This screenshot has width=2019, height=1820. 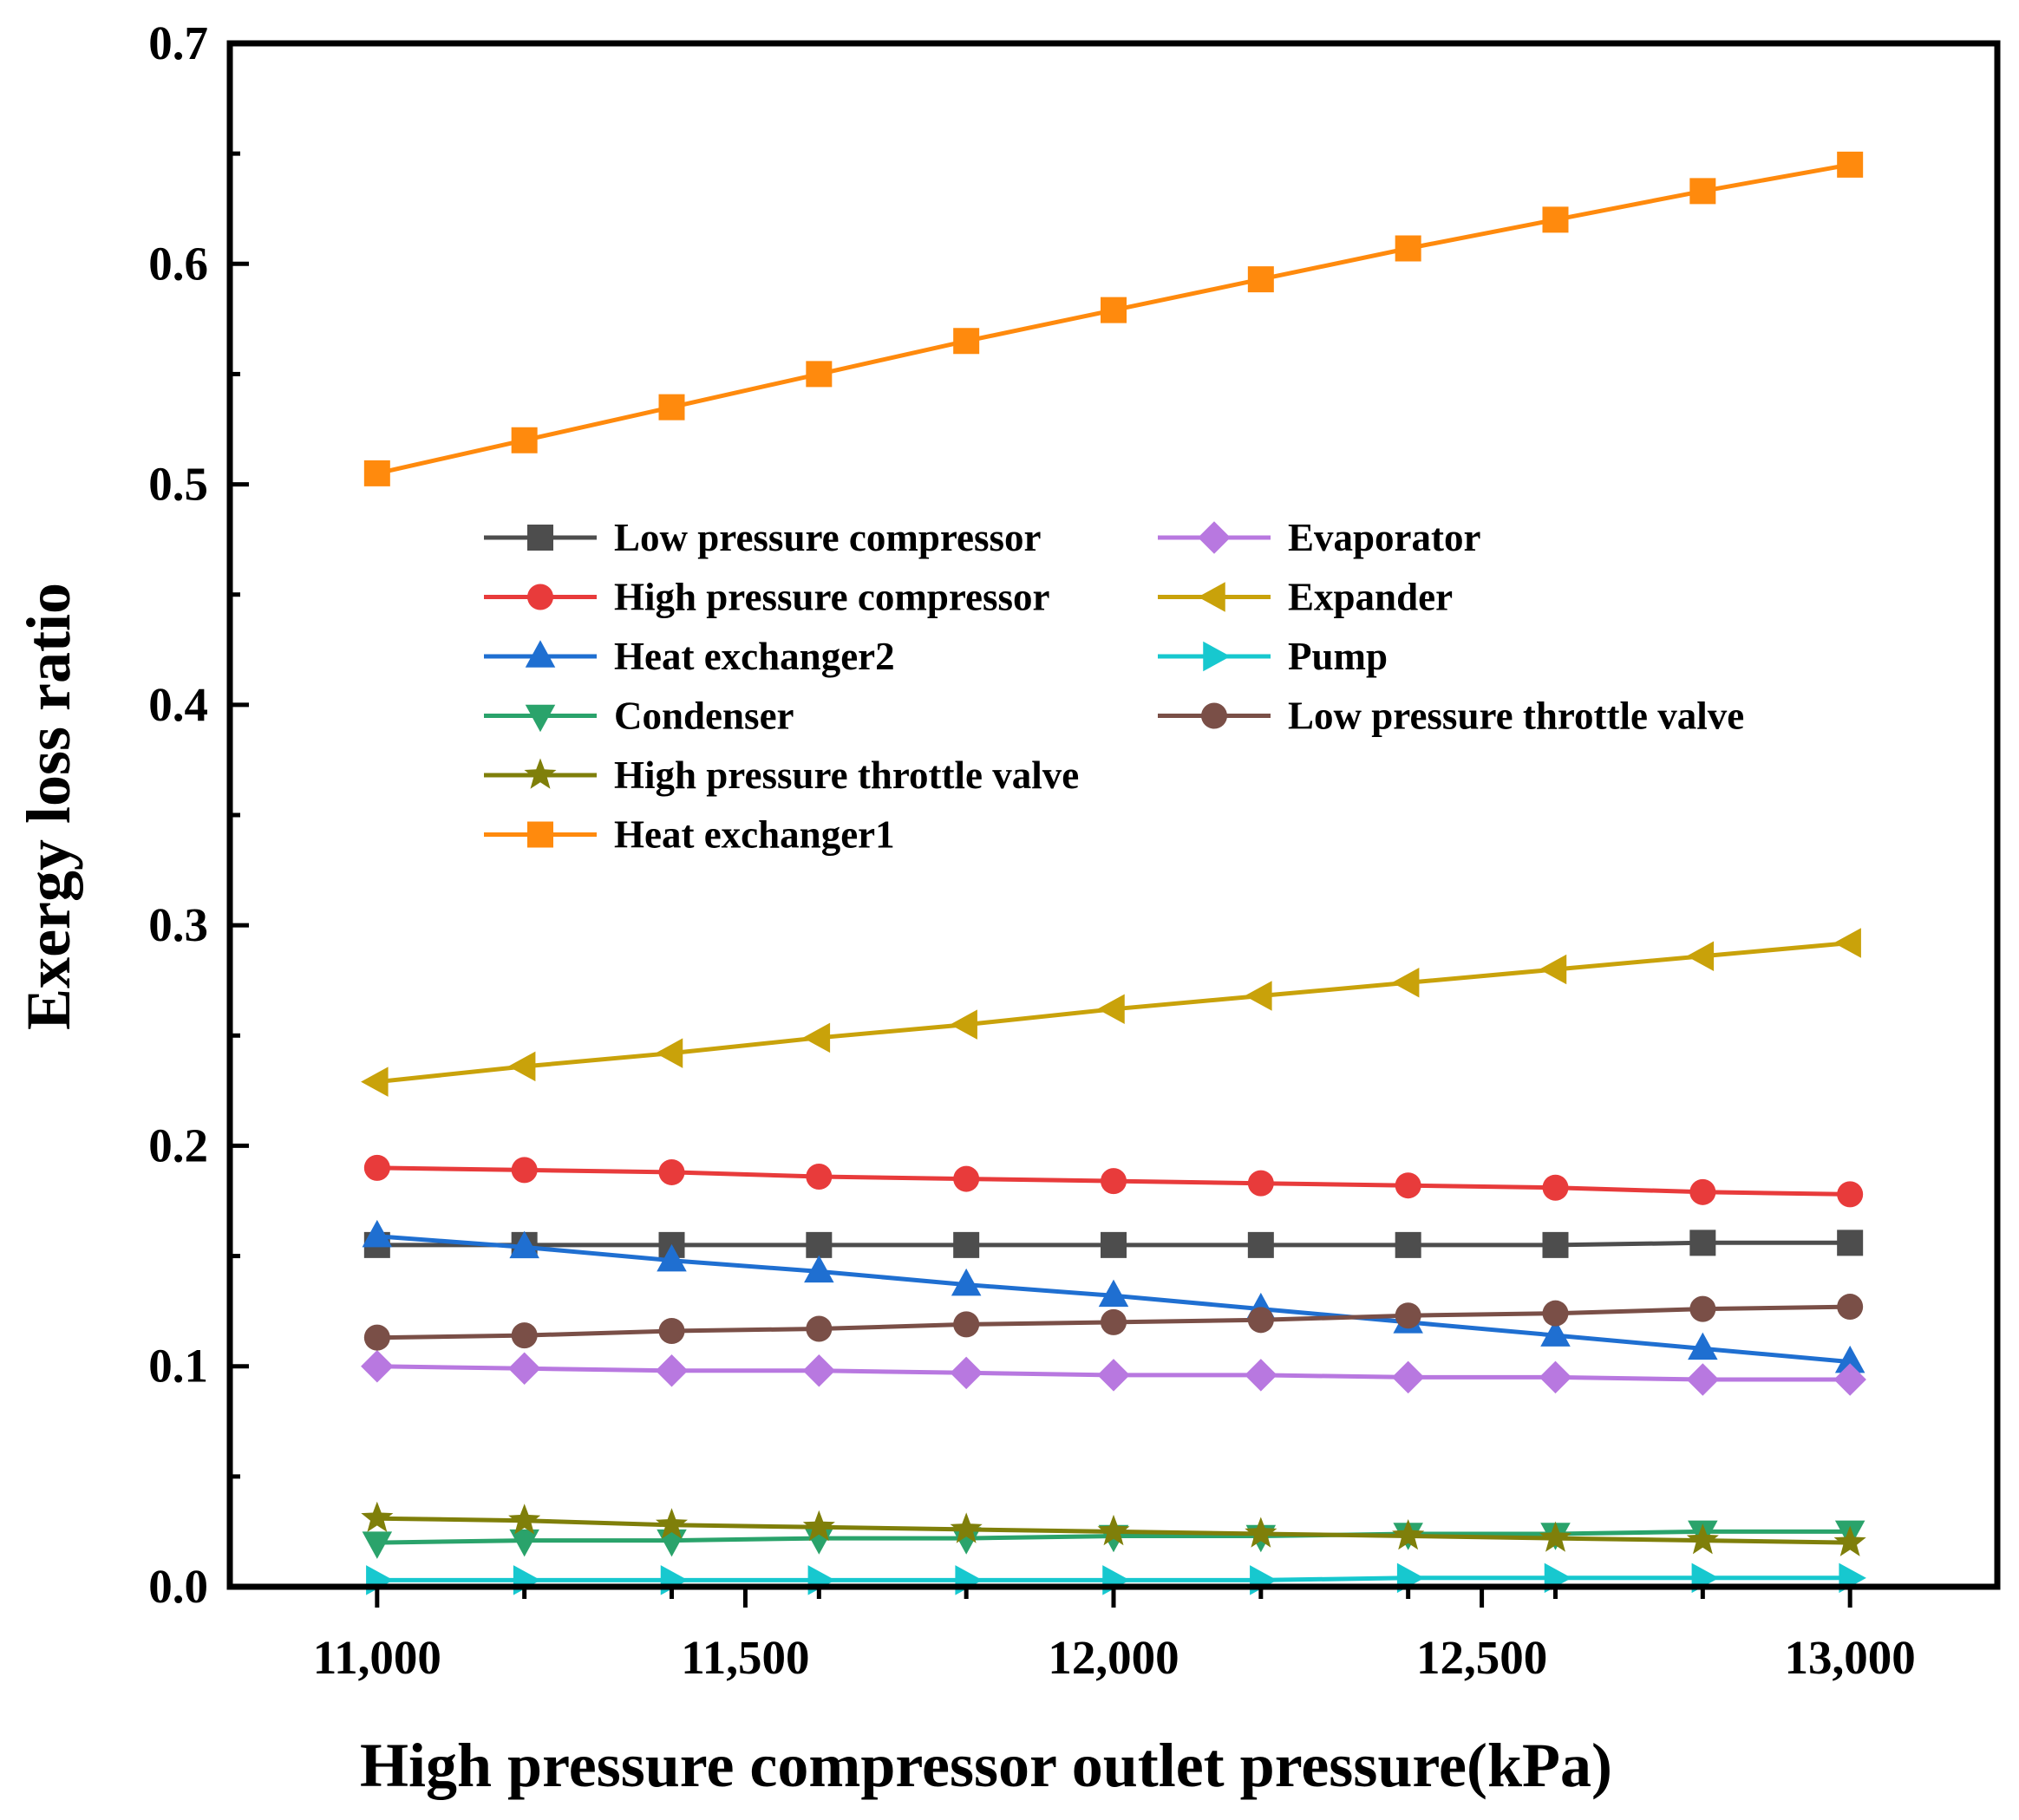 I want to click on legend-label: High pressure compressor, so click(x=832, y=597).